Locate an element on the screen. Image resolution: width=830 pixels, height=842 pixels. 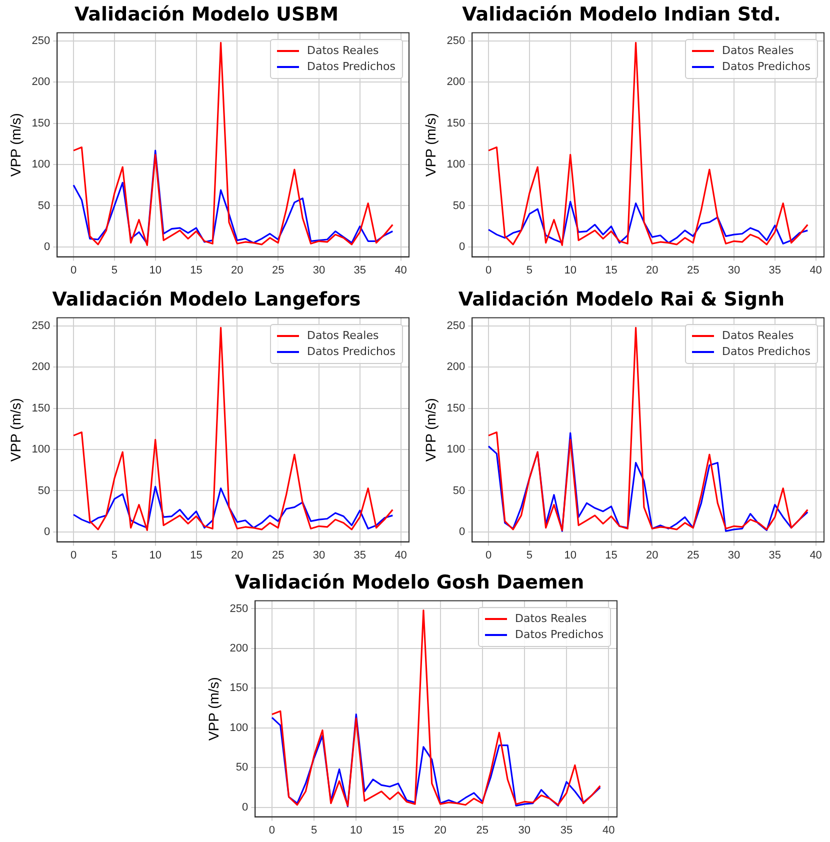
chart-title: Validación Modelo Rai & Signh is located at coordinates (621, 299).